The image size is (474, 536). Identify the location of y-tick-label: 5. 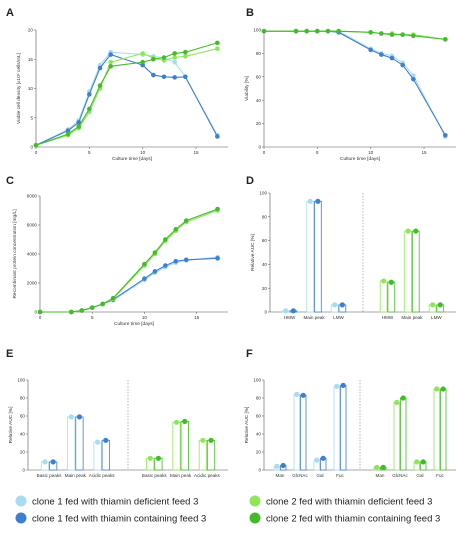
(31, 117).